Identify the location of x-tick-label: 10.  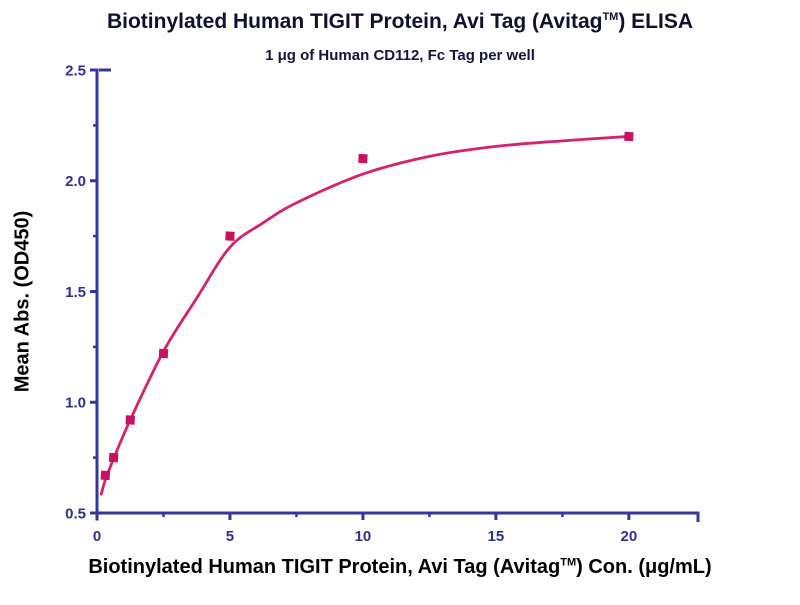
(363, 536).